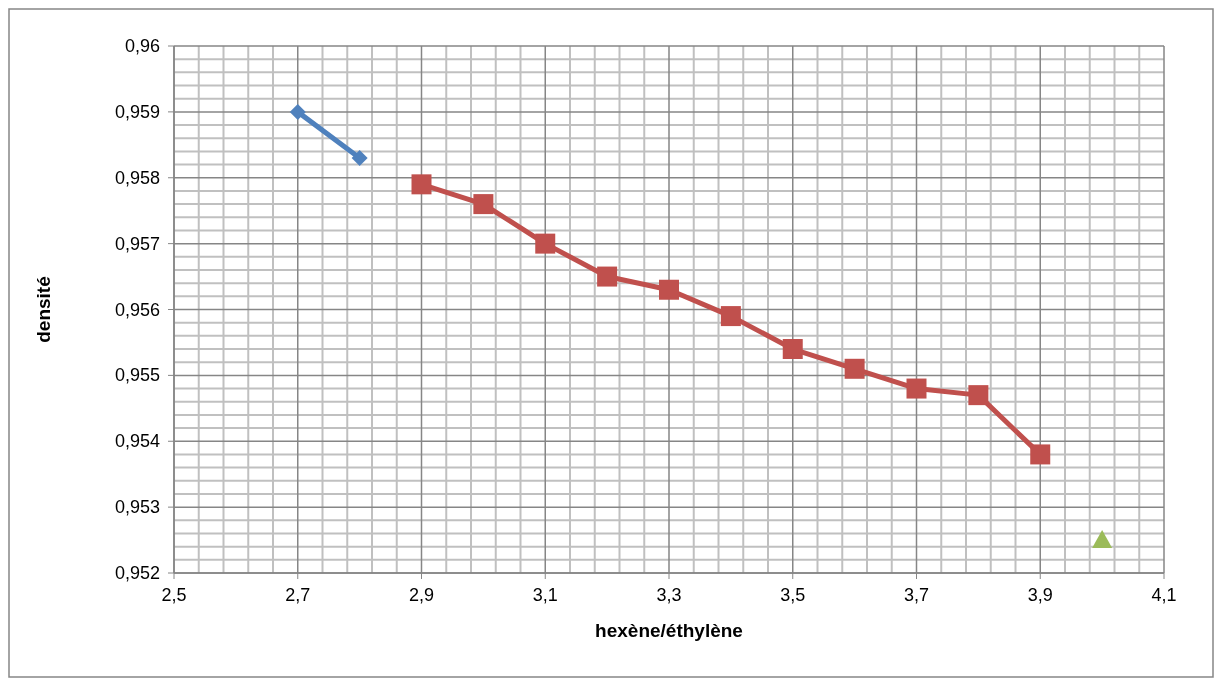  What do you see at coordinates (421, 595) in the screenshot?
I see `x-tick-label: 2,9` at bounding box center [421, 595].